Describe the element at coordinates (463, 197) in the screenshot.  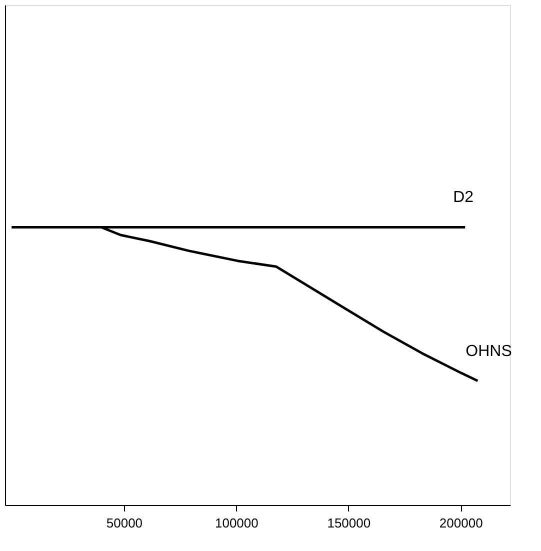
I see `series-label: D2` at that location.